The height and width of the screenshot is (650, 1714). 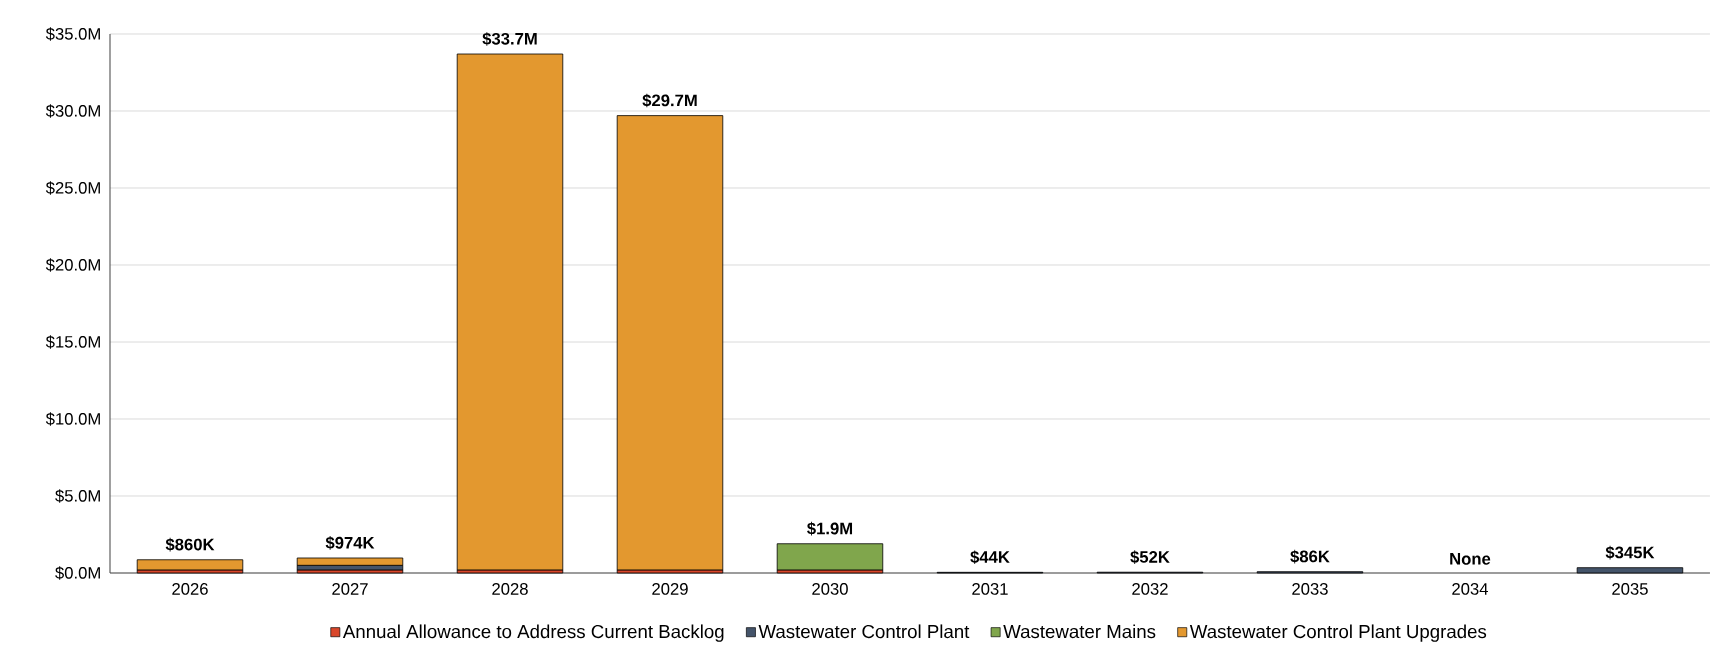 I want to click on total-label: $86K, so click(x=1310, y=556).